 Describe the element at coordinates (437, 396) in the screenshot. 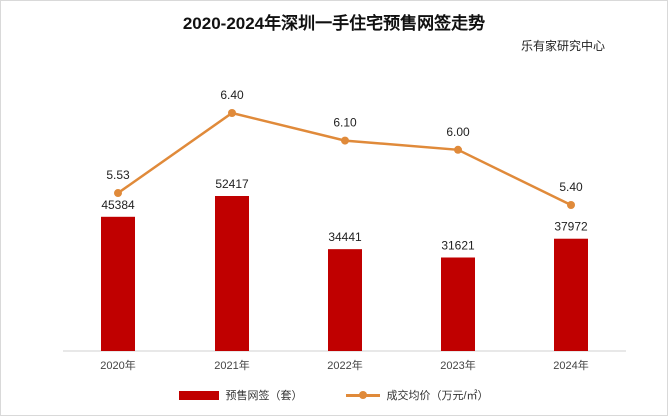

I see `legend-label-line: 成交均价（万元/㎡）` at that location.